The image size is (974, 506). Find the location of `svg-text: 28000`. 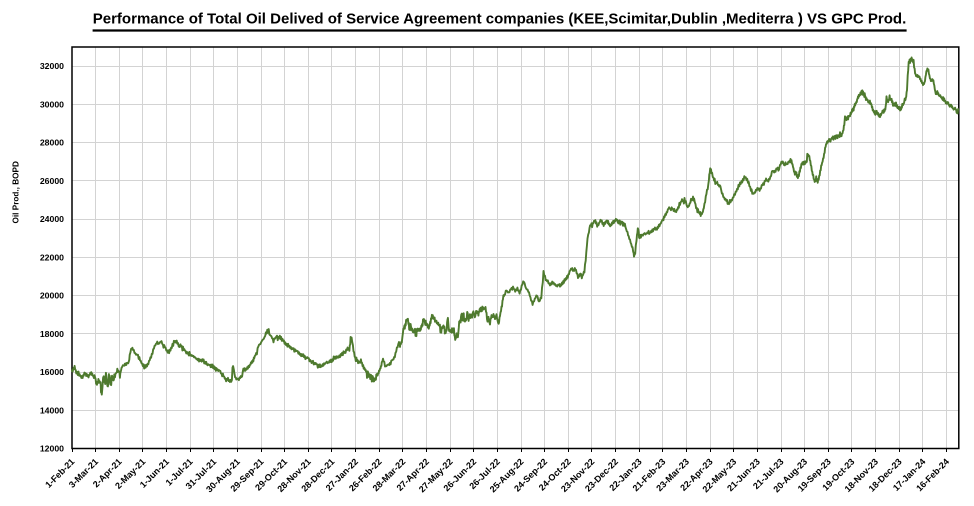

svg-text: 28000 is located at coordinates (52, 143).